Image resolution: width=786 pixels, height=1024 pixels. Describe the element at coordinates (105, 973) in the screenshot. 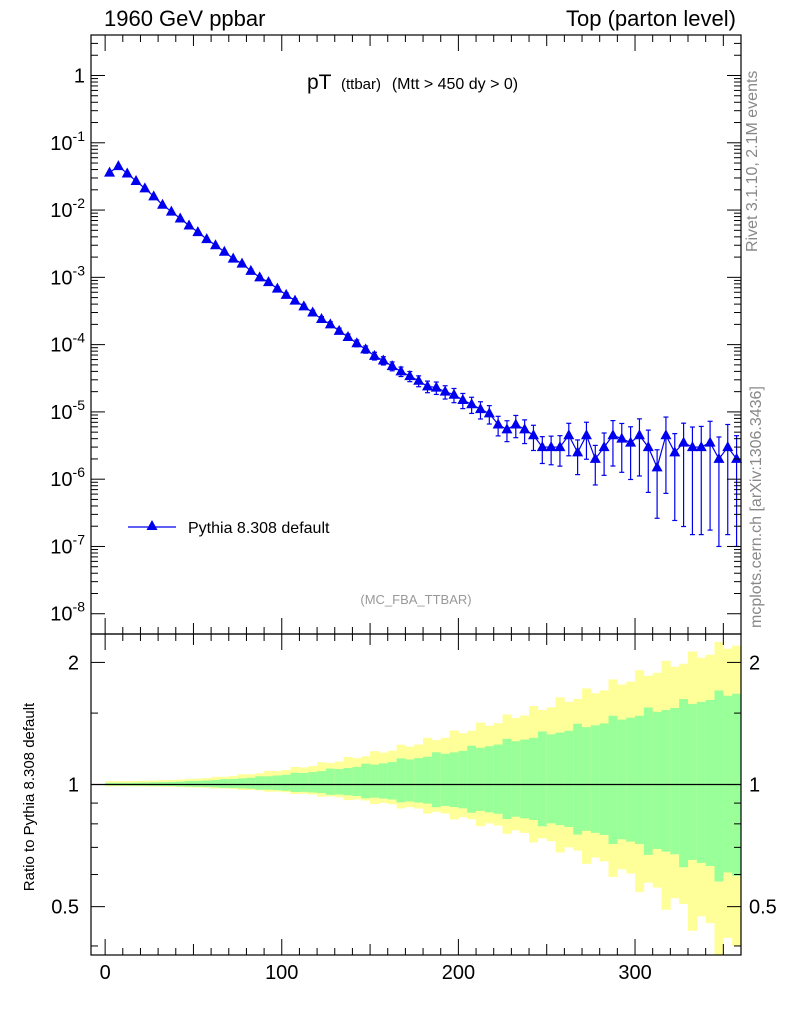

I see `x-tick-label: 0` at that location.